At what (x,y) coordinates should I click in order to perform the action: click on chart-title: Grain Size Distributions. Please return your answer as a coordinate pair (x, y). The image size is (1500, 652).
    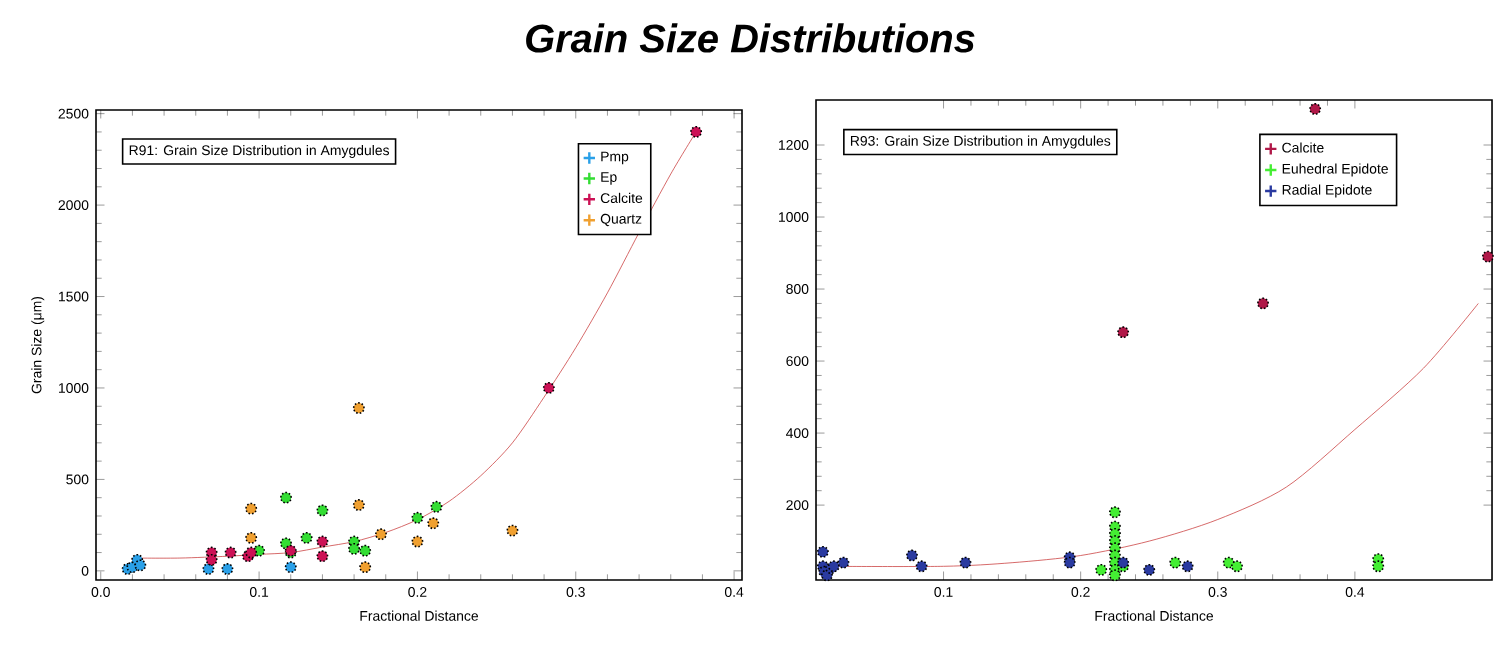
    Looking at the image, I should click on (750, 38).